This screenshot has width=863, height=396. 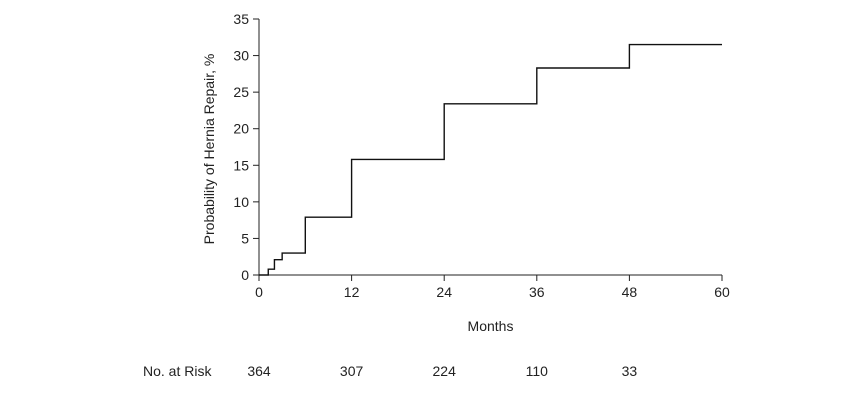 I want to click on risk-count-12: 307, so click(x=352, y=371).